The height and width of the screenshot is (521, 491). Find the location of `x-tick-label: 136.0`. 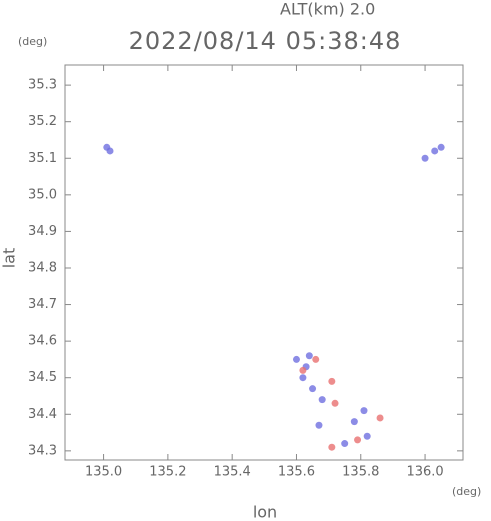

x-tick-label: 136.0 is located at coordinates (424, 472).